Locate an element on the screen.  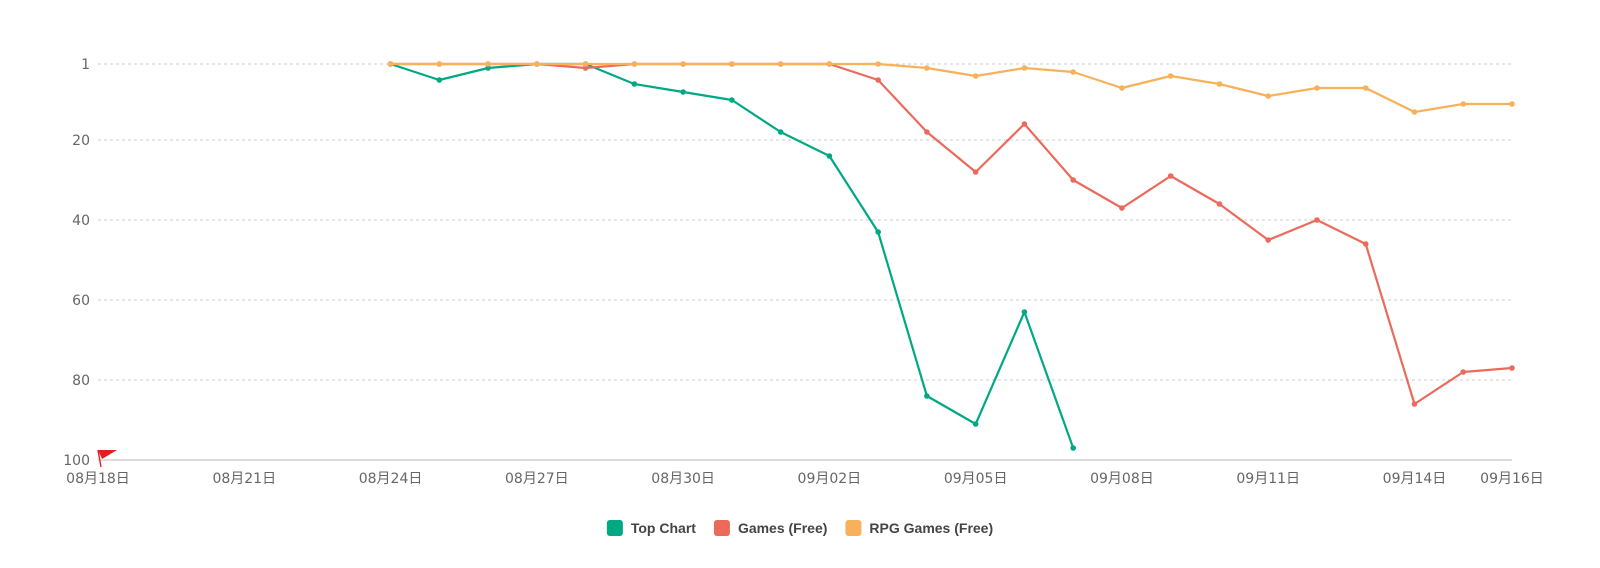
y-tick-label: 20 is located at coordinates (81, 141).